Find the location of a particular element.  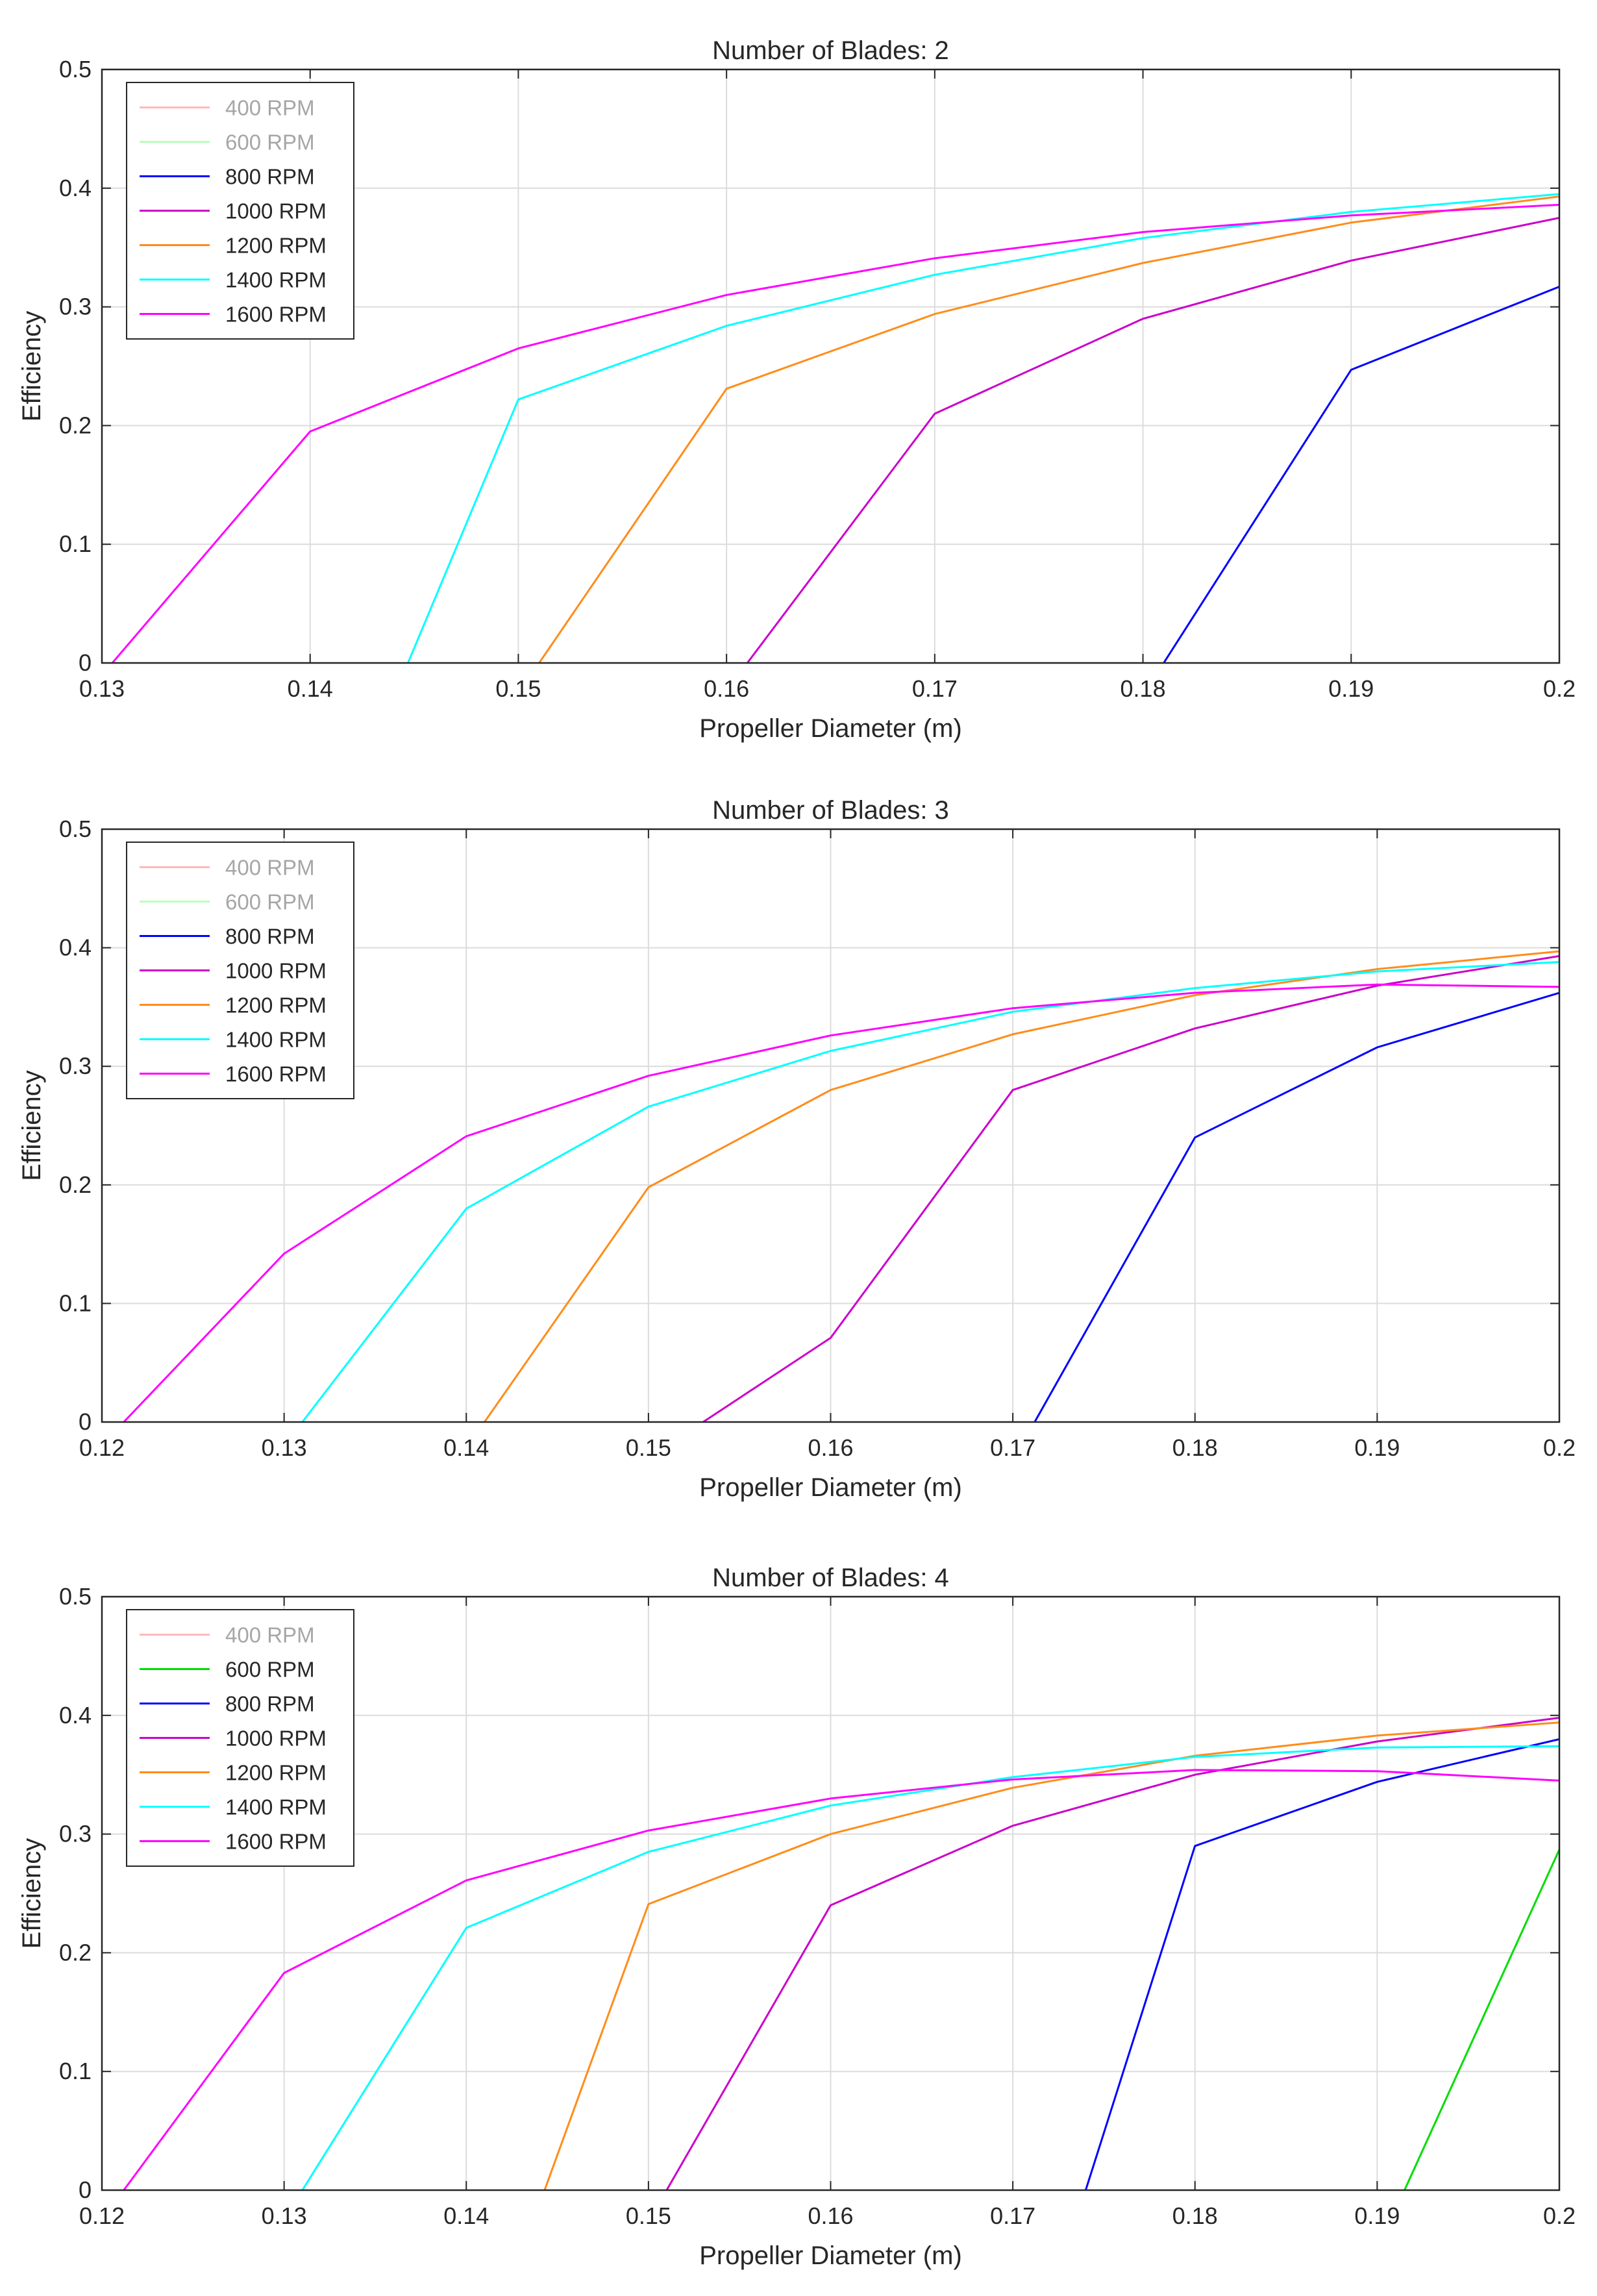

series-line-1400-rpm is located at coordinates (983, 428).